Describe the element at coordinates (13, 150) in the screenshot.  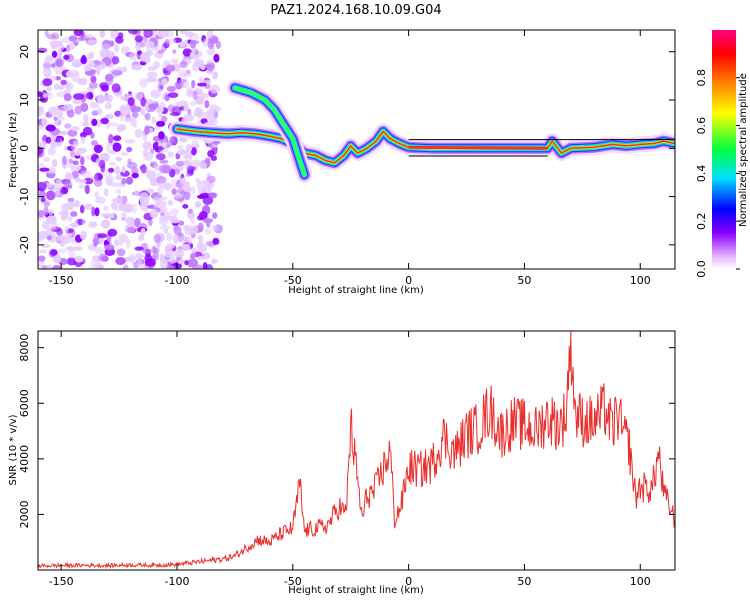
I see `spectrogram-y-axis-label: Frequency (Hz)` at that location.